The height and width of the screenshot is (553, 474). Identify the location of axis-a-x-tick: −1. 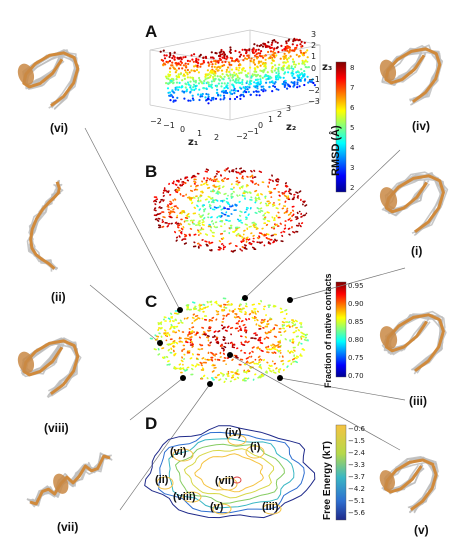
(169, 125).